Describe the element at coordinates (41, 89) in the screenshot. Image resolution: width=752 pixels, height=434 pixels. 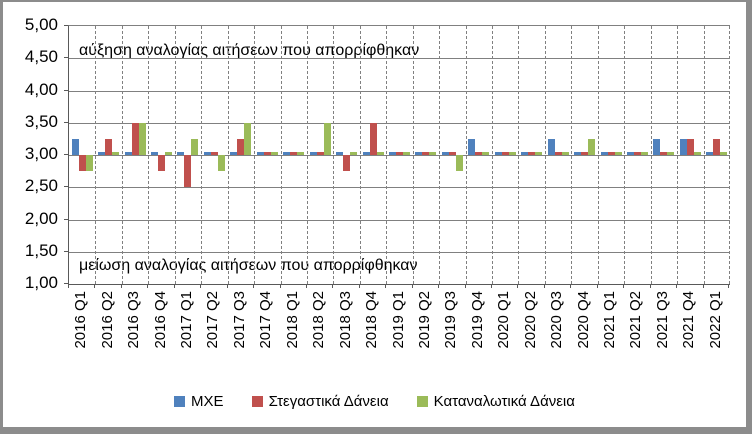
I see `y-axis-tick-label: 4,00` at that location.